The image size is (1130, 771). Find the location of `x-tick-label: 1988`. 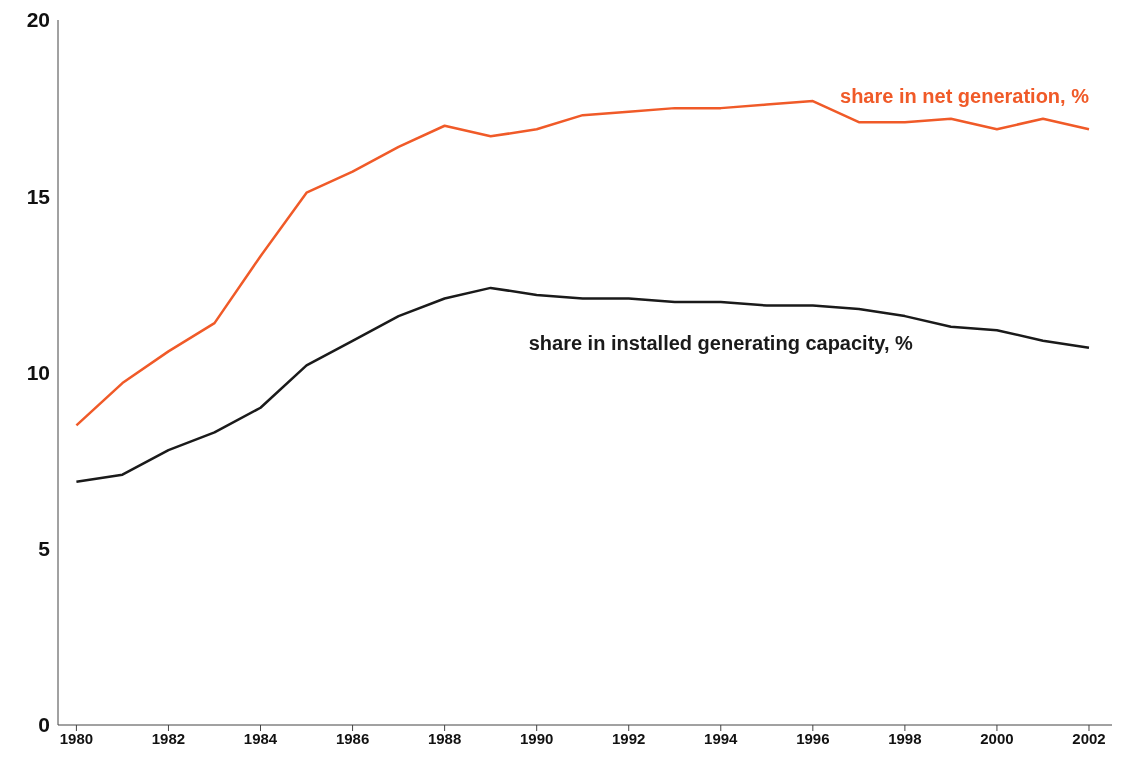

x-tick-label: 1988 is located at coordinates (444, 738).